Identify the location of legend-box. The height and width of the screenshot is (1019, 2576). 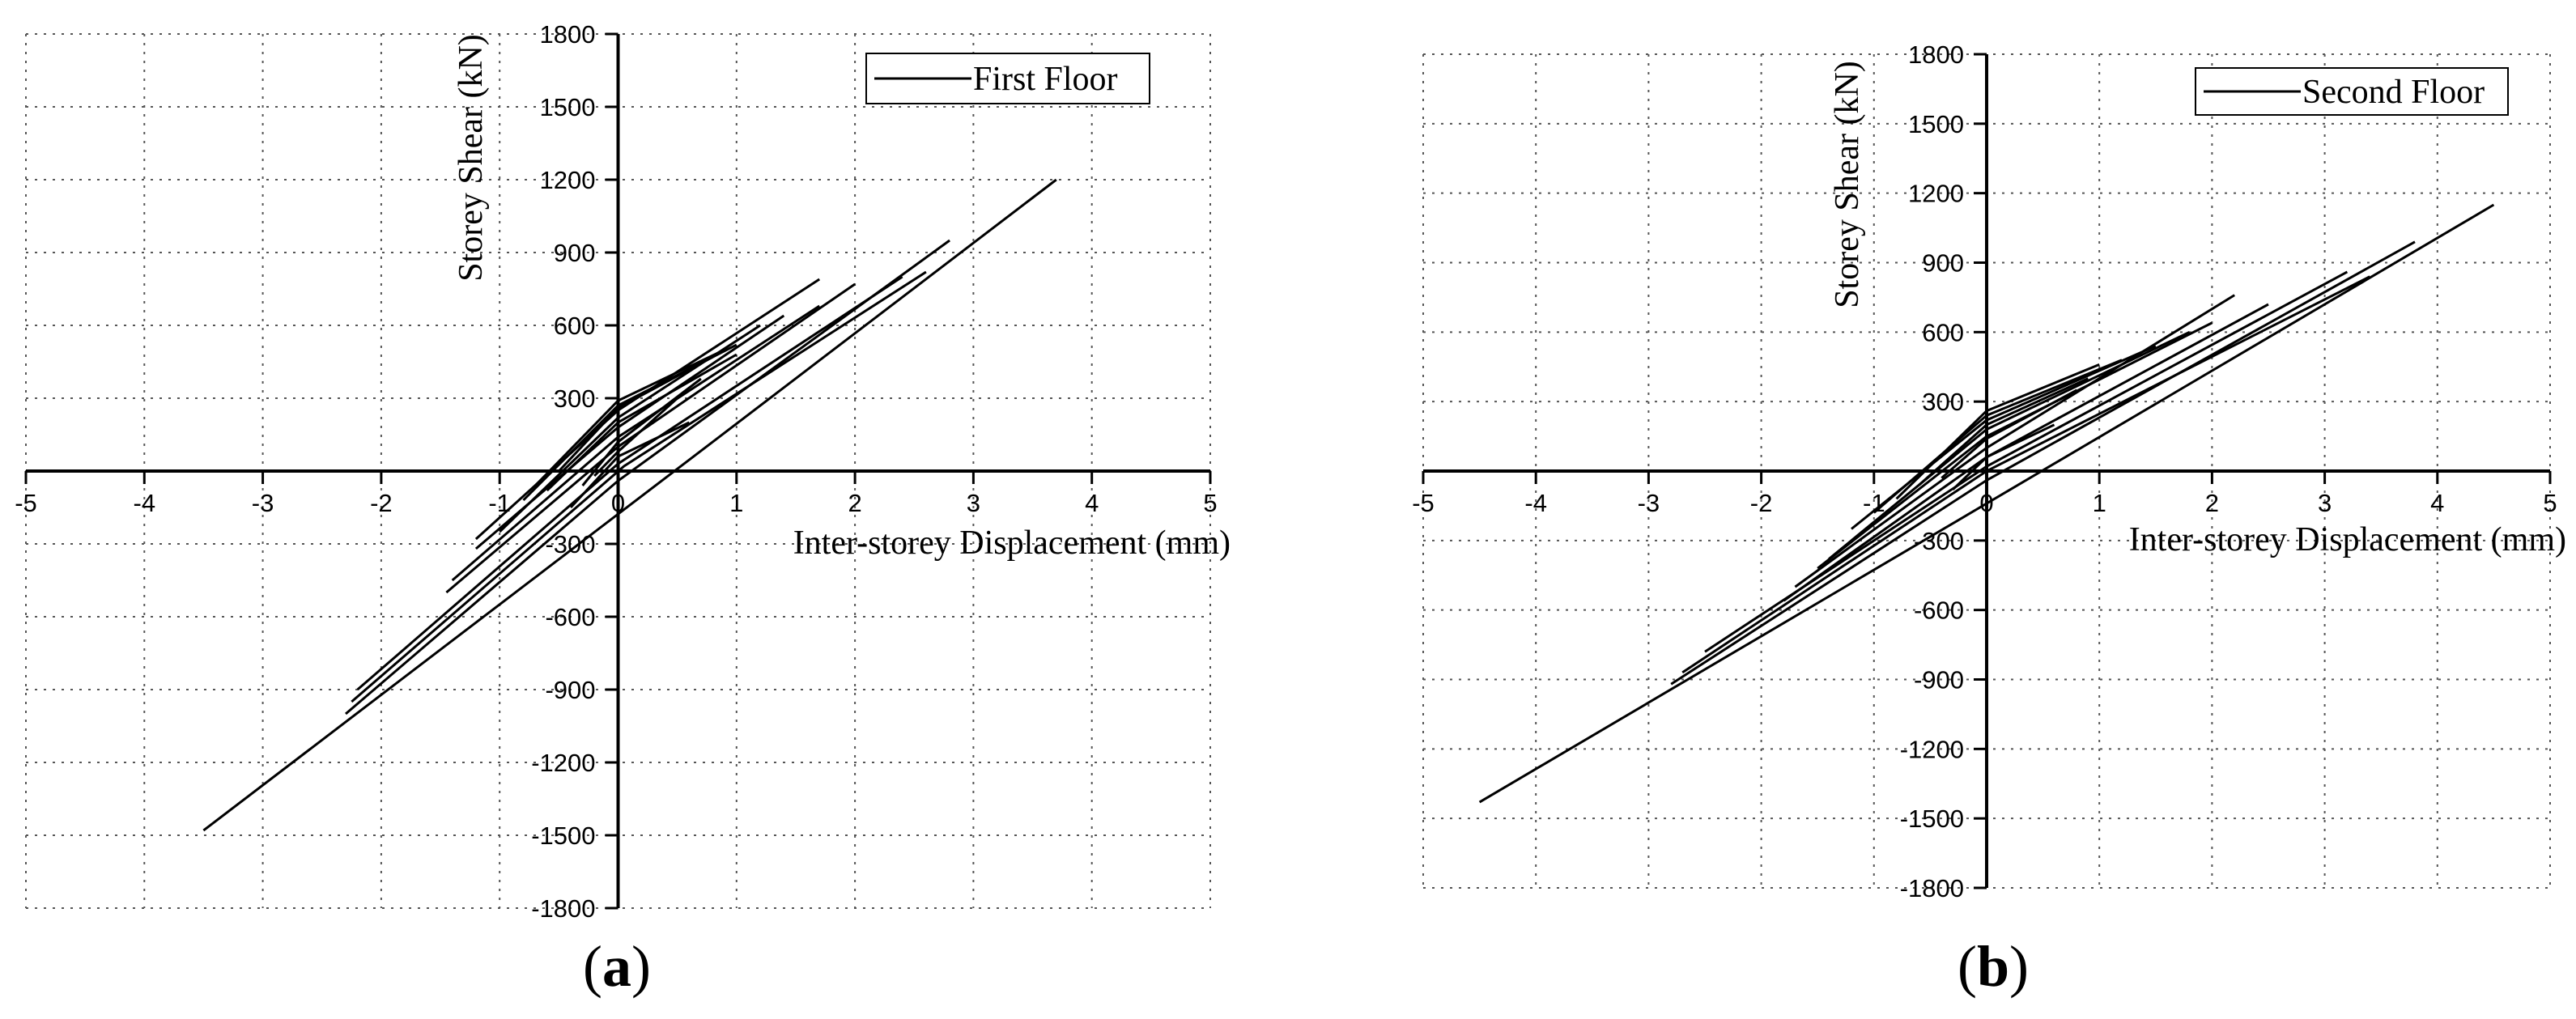
(2352, 91).